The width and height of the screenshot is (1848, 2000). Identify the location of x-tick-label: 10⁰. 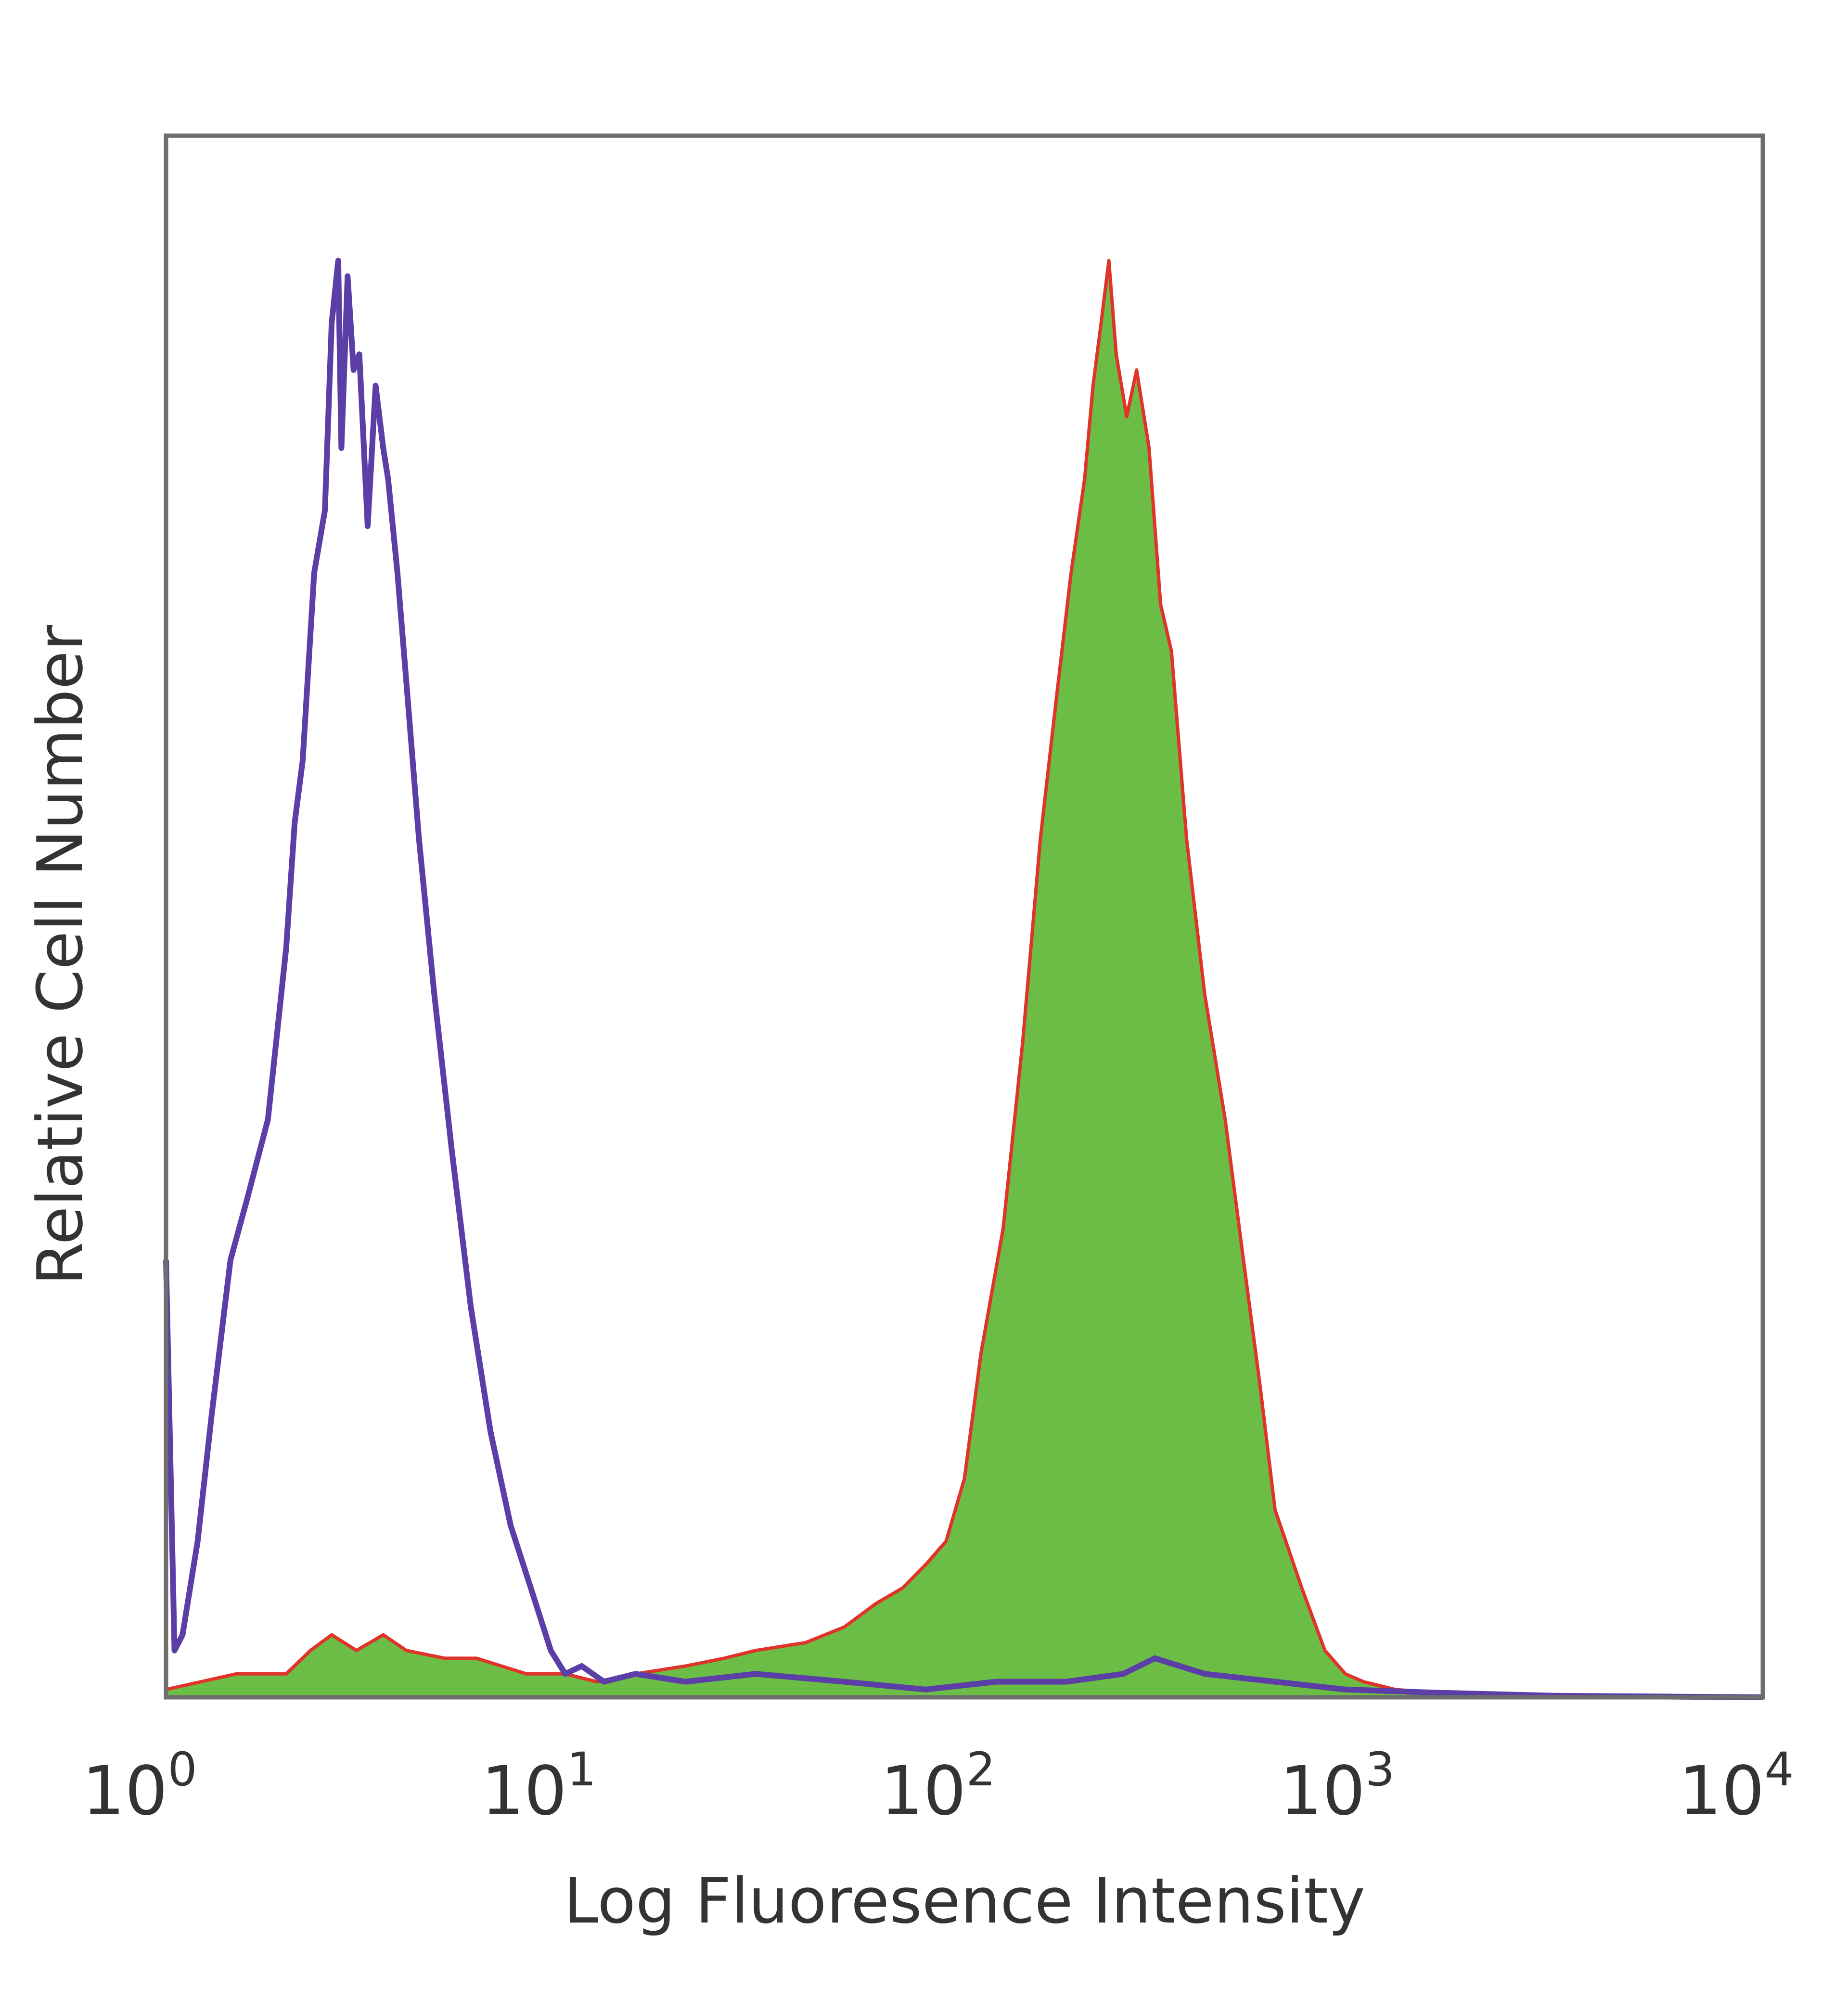
(139, 1787).